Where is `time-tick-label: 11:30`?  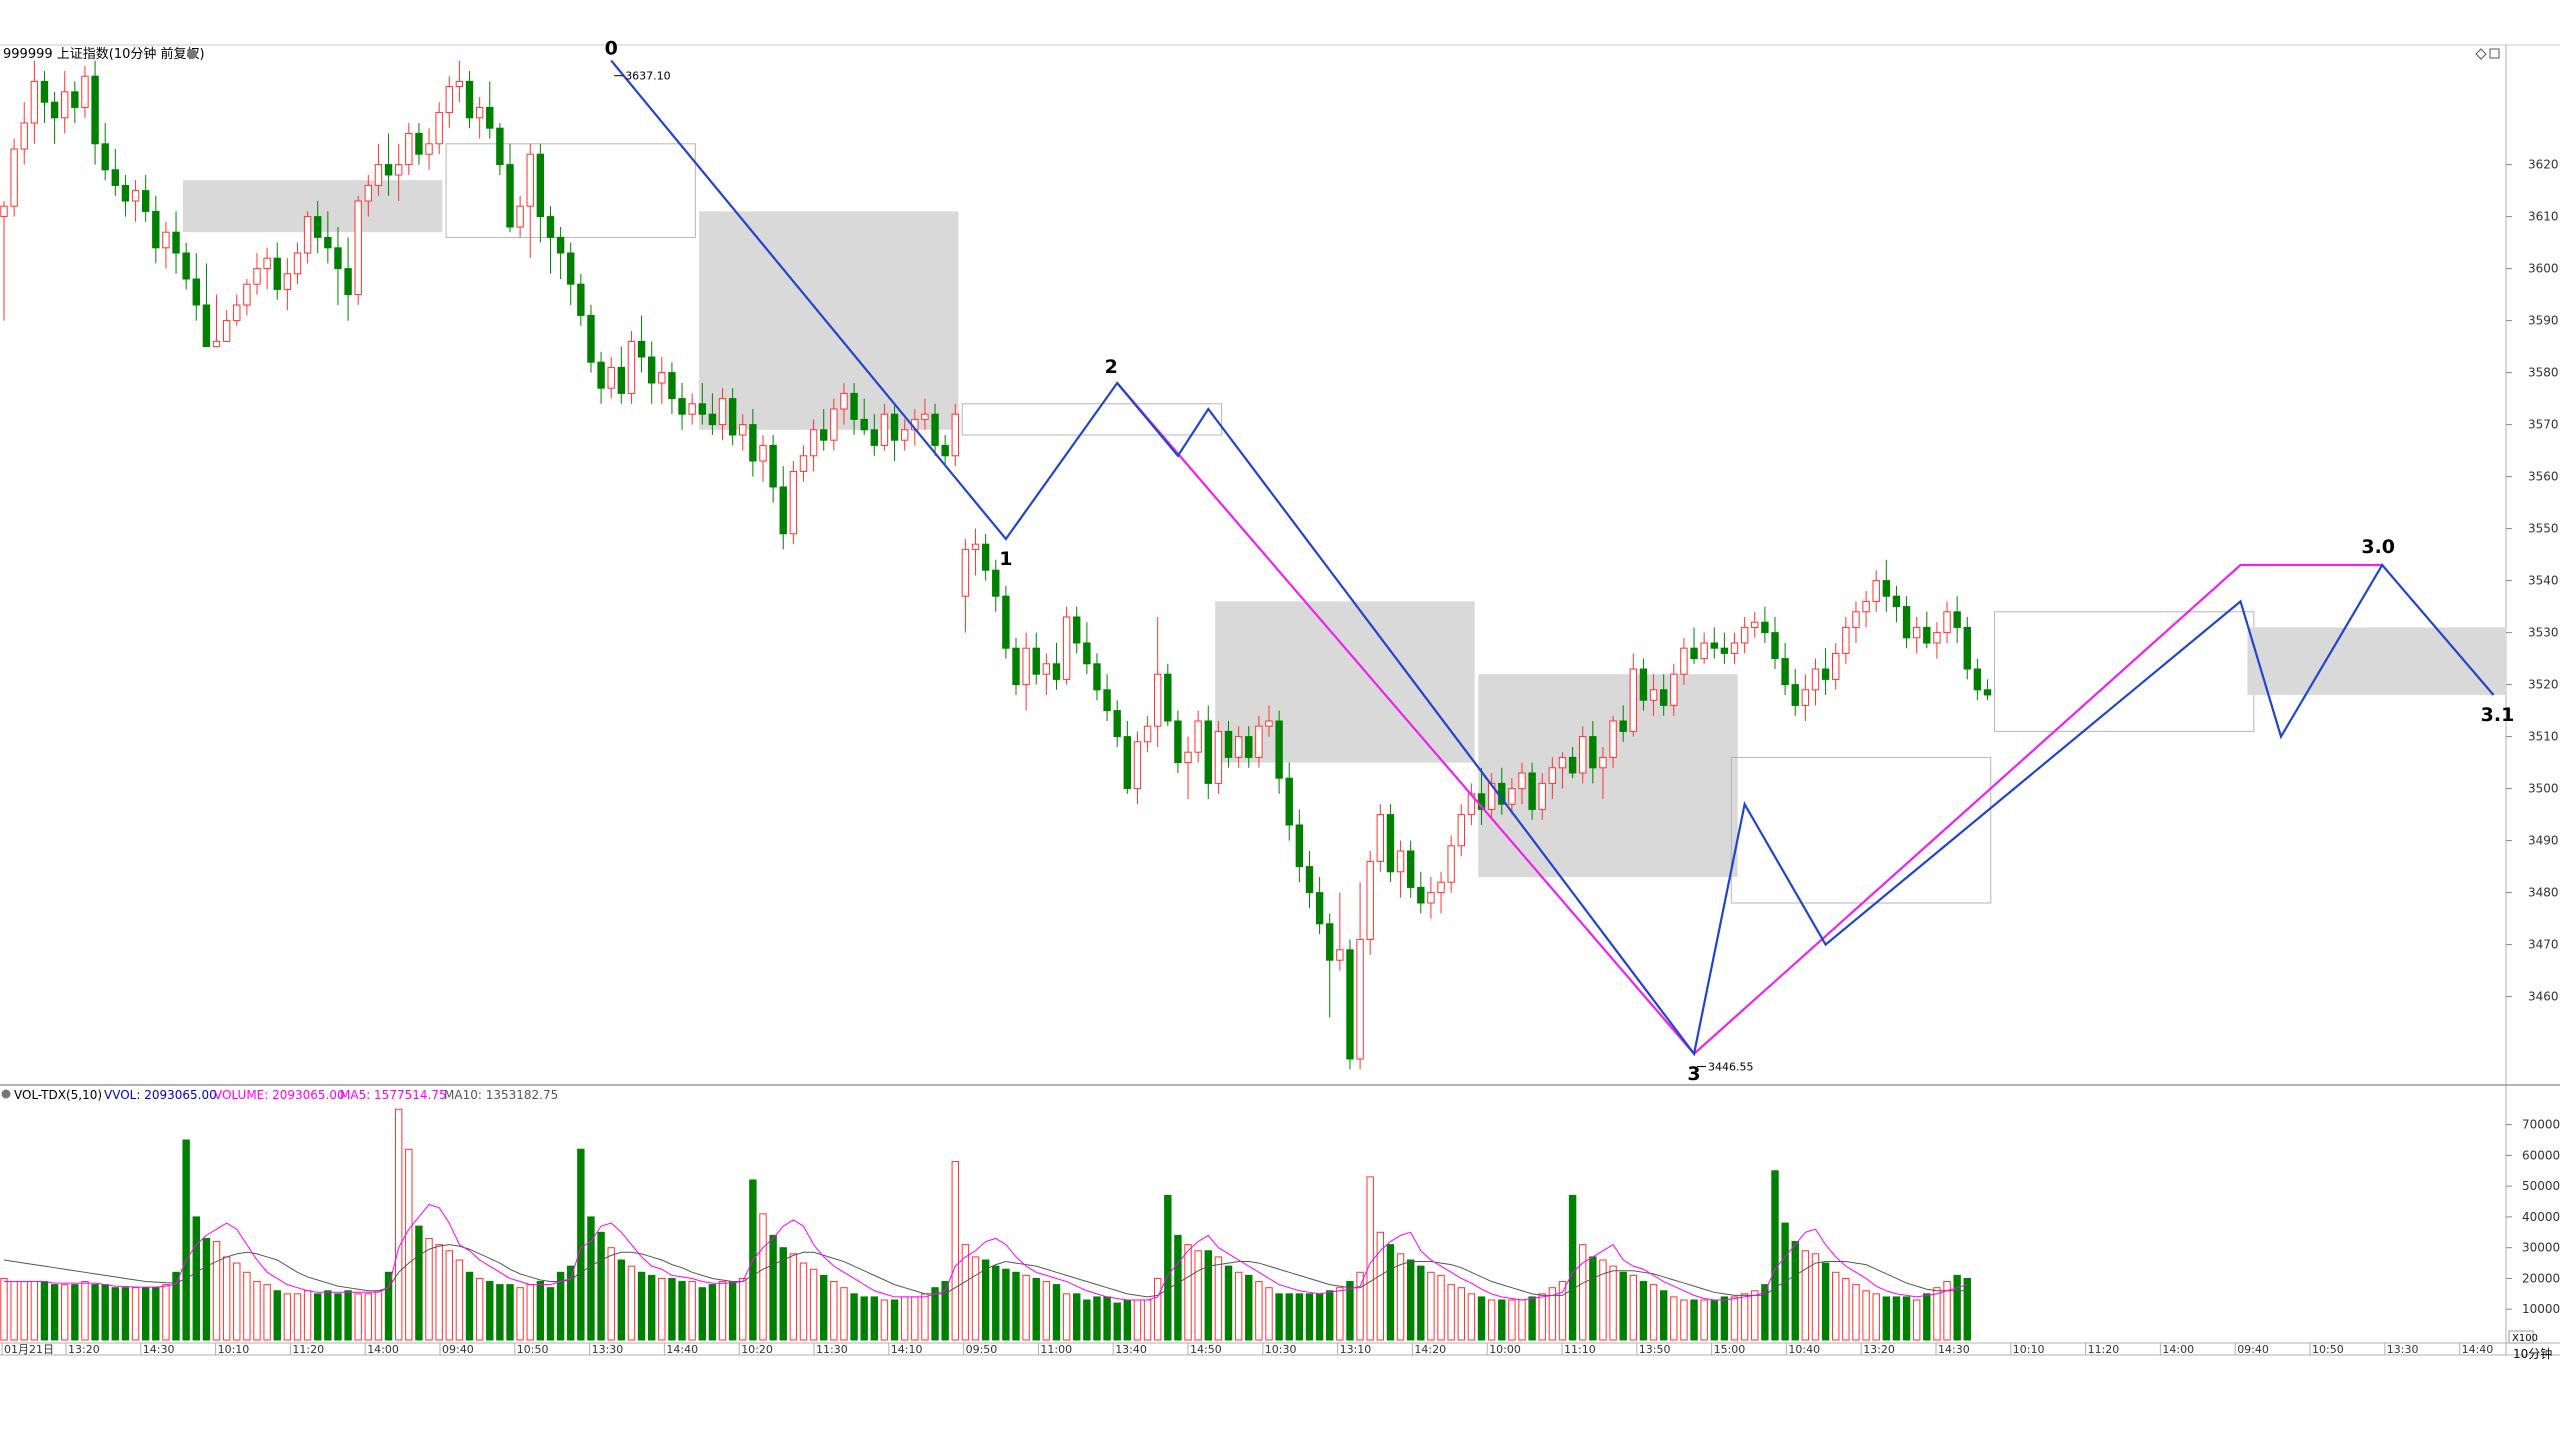
time-tick-label: 11:30 is located at coordinates (832, 1349).